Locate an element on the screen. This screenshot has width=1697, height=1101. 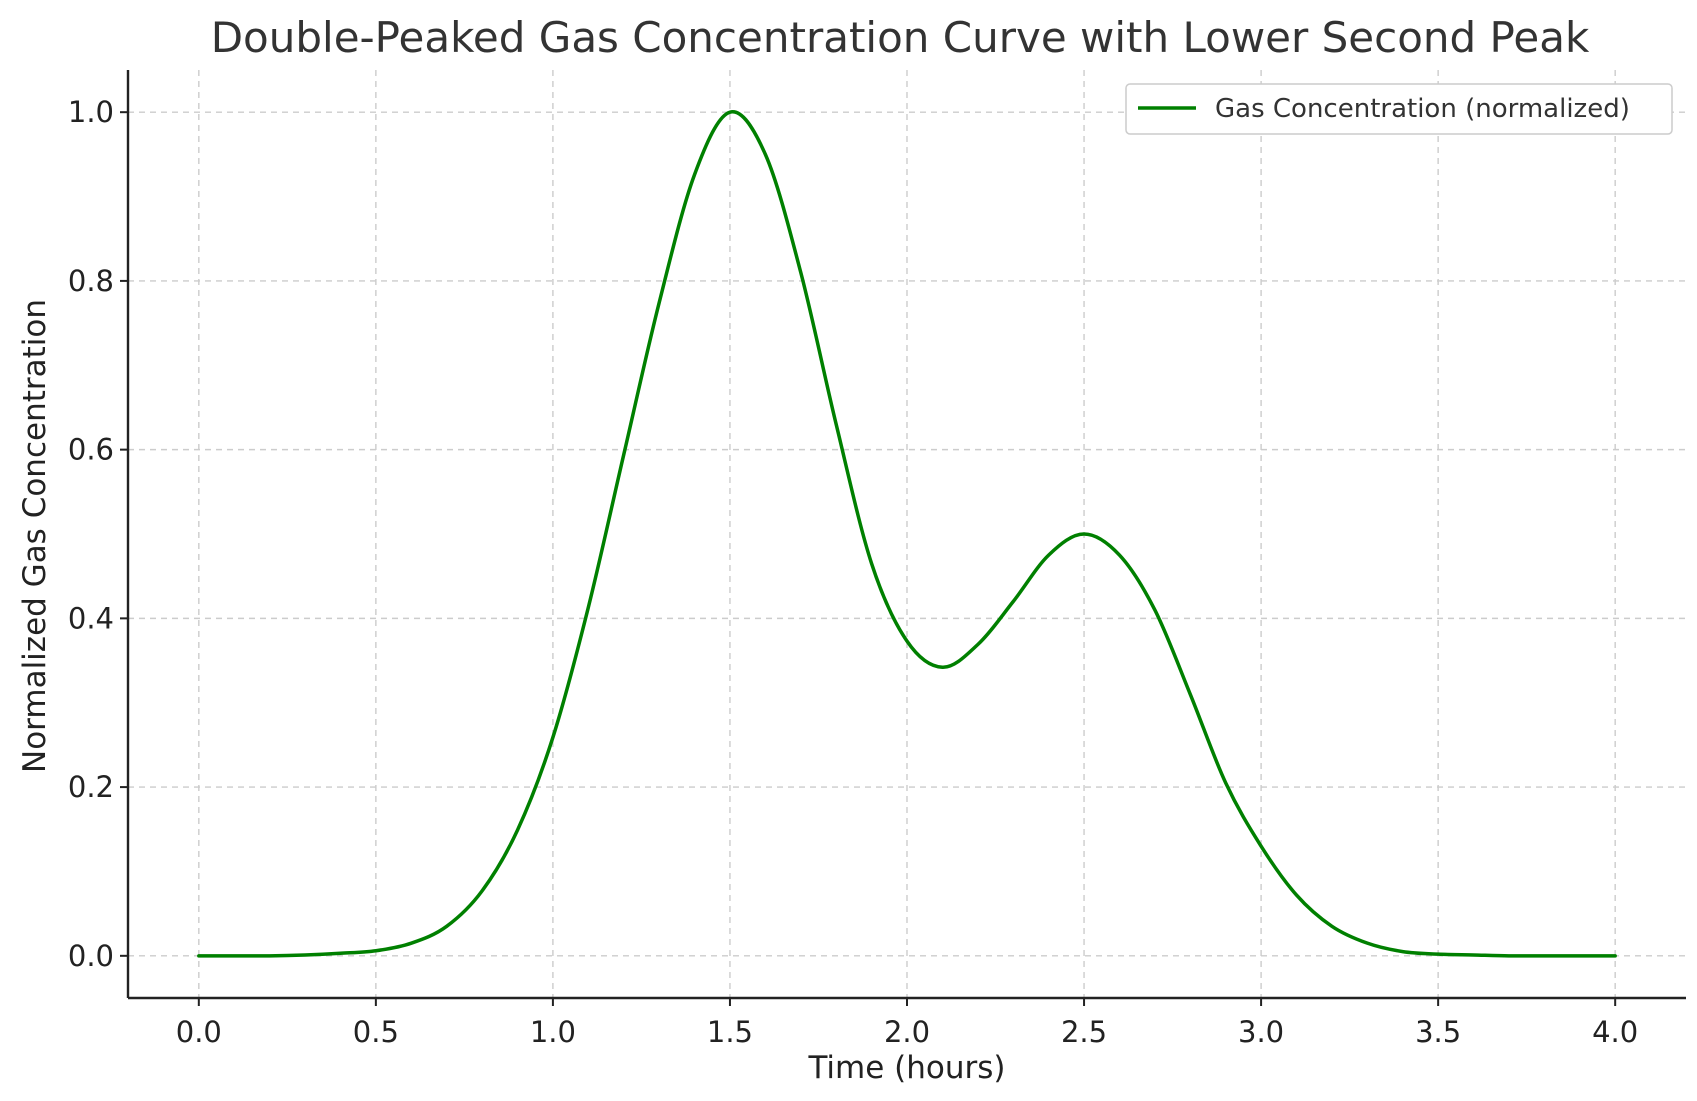
x-tick-label: 1.0 is located at coordinates (553, 1032).